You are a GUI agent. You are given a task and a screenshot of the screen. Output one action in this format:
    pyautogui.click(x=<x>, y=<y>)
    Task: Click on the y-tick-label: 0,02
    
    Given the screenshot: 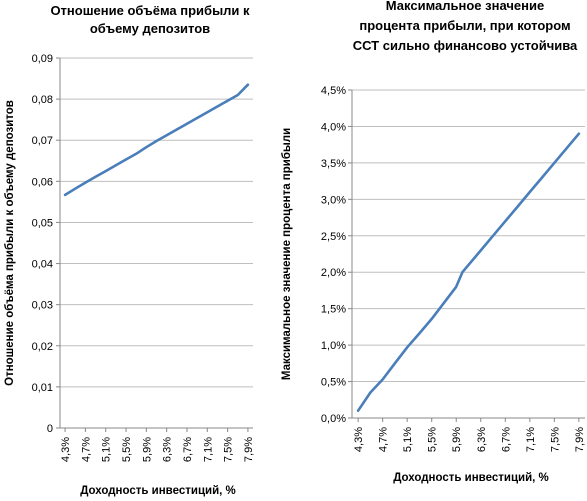 What is the action you would take?
    pyautogui.click(x=42, y=347)
    